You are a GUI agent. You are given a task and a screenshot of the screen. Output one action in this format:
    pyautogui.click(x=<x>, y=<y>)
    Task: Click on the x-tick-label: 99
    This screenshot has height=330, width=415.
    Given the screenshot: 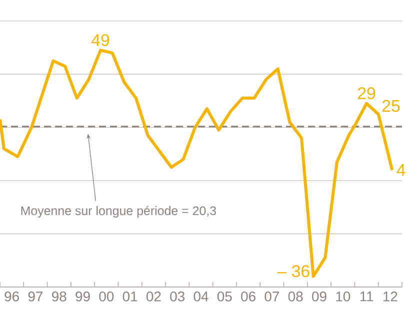 What is the action you would take?
    pyautogui.click(x=83, y=297)
    